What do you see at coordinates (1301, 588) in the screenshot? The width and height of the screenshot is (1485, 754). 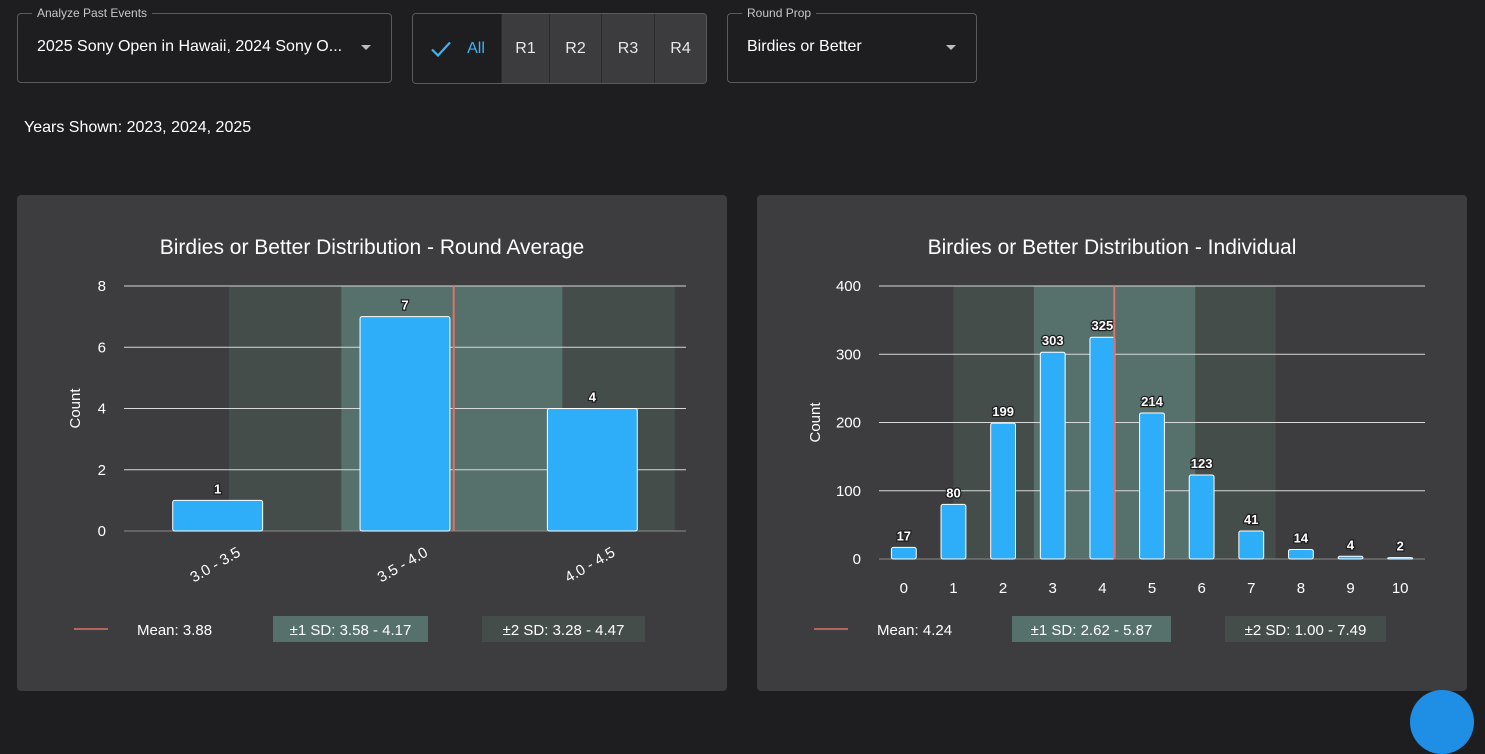 I see `x-tick-label: 8` at bounding box center [1301, 588].